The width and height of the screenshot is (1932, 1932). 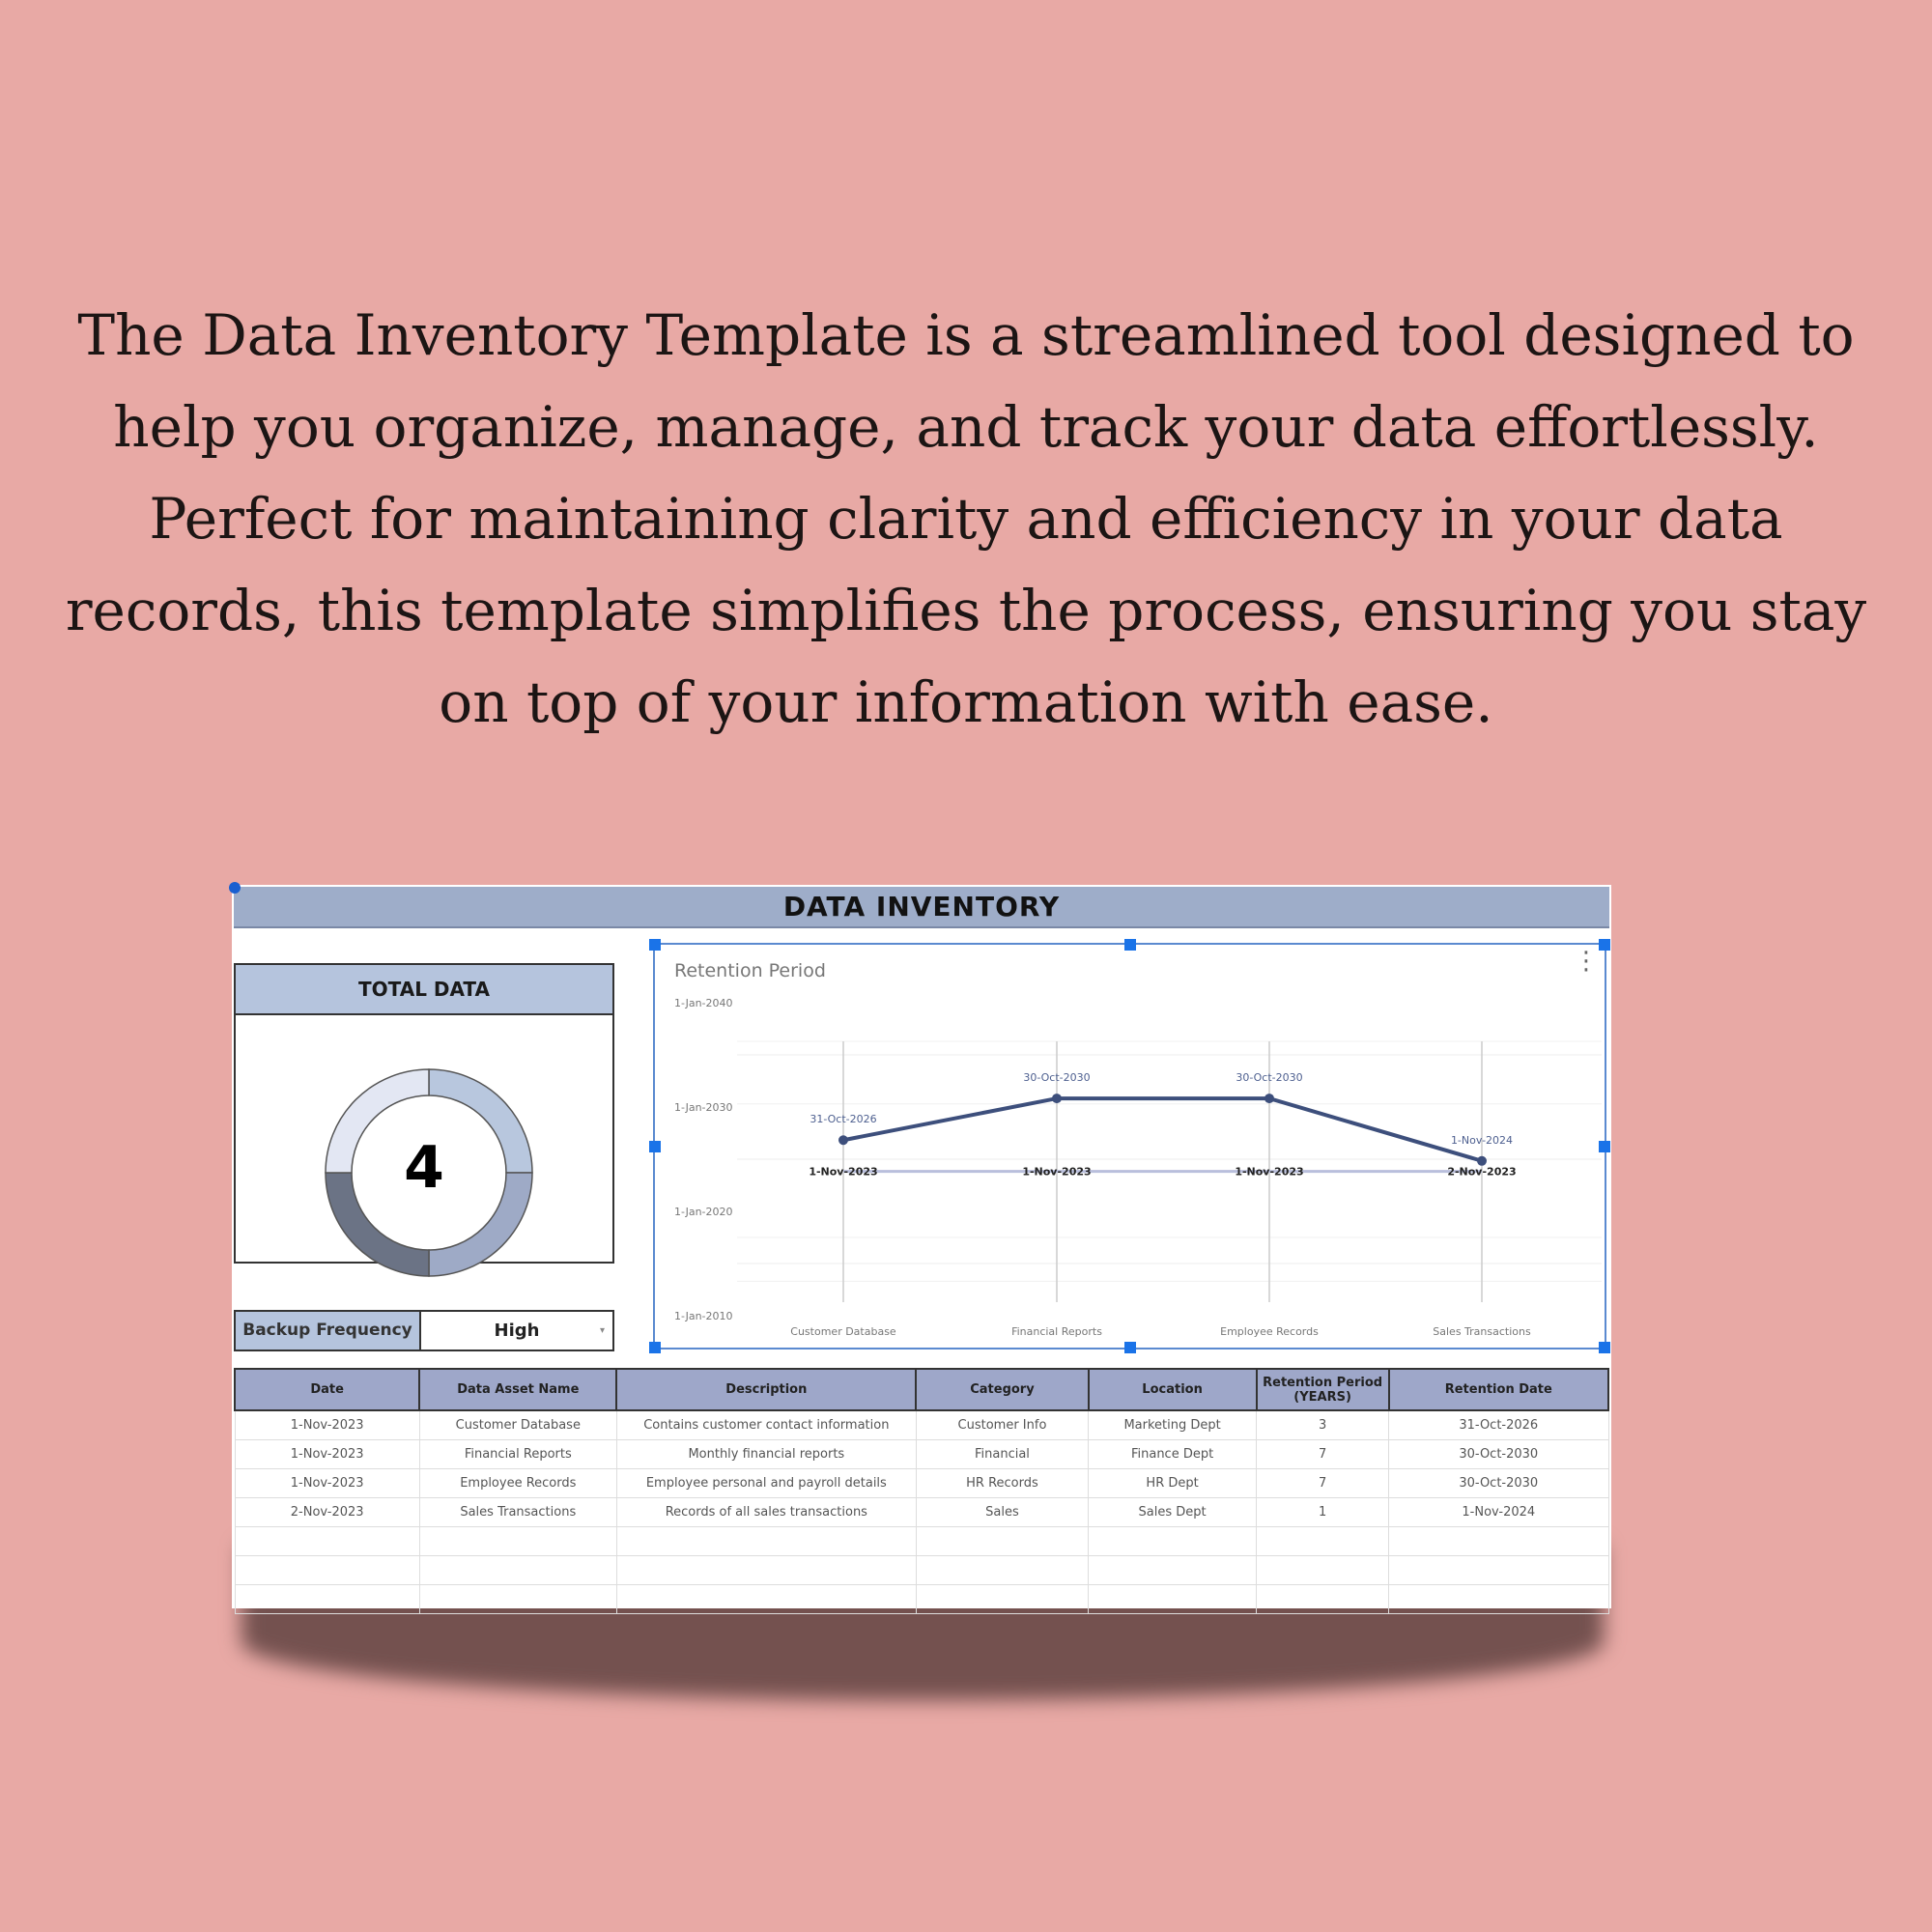 I want to click on table-cell: Sales Dept, so click(x=1173, y=1512).